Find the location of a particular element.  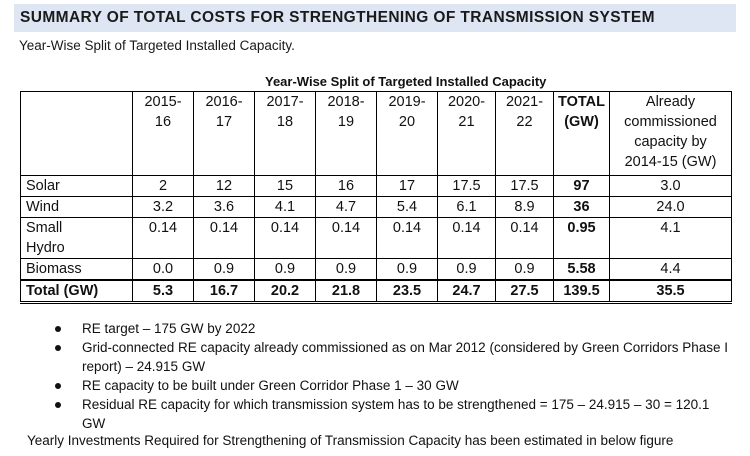

table-cell: 8.9 is located at coordinates (524, 207).